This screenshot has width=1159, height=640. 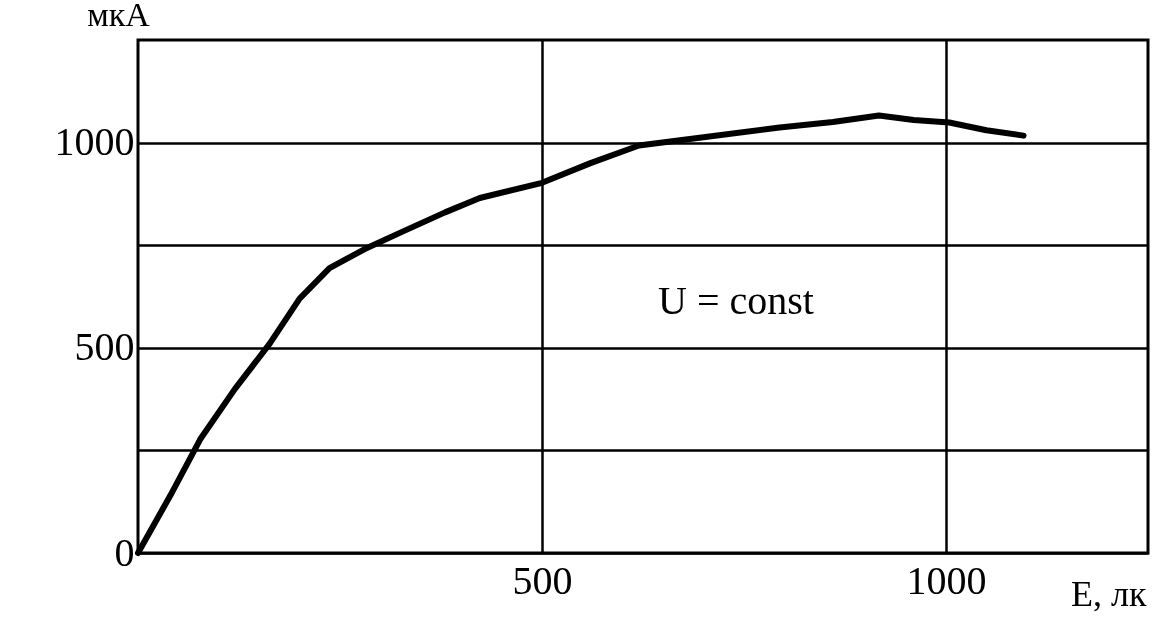 I want to click on y-axis-title: мкА, so click(x=119, y=16).